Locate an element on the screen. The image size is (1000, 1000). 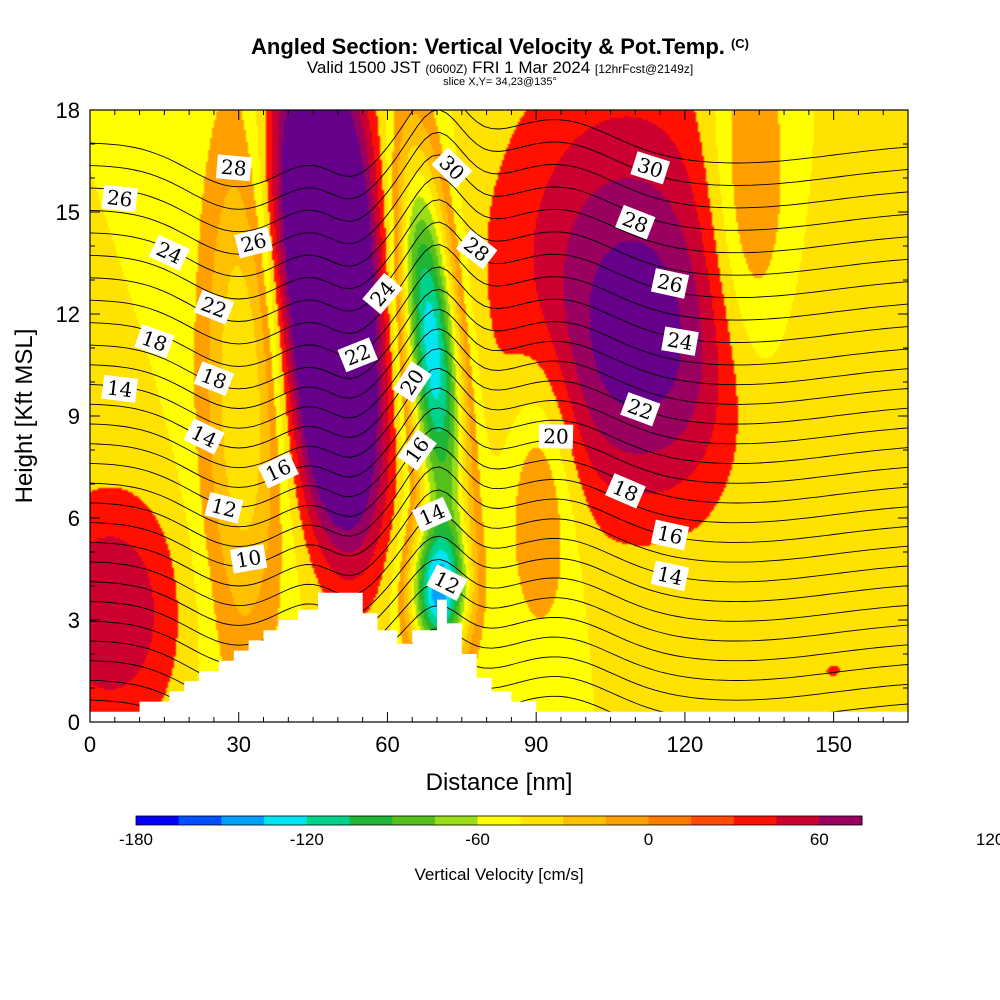
contour-label: 16 is located at coordinates (670, 535).